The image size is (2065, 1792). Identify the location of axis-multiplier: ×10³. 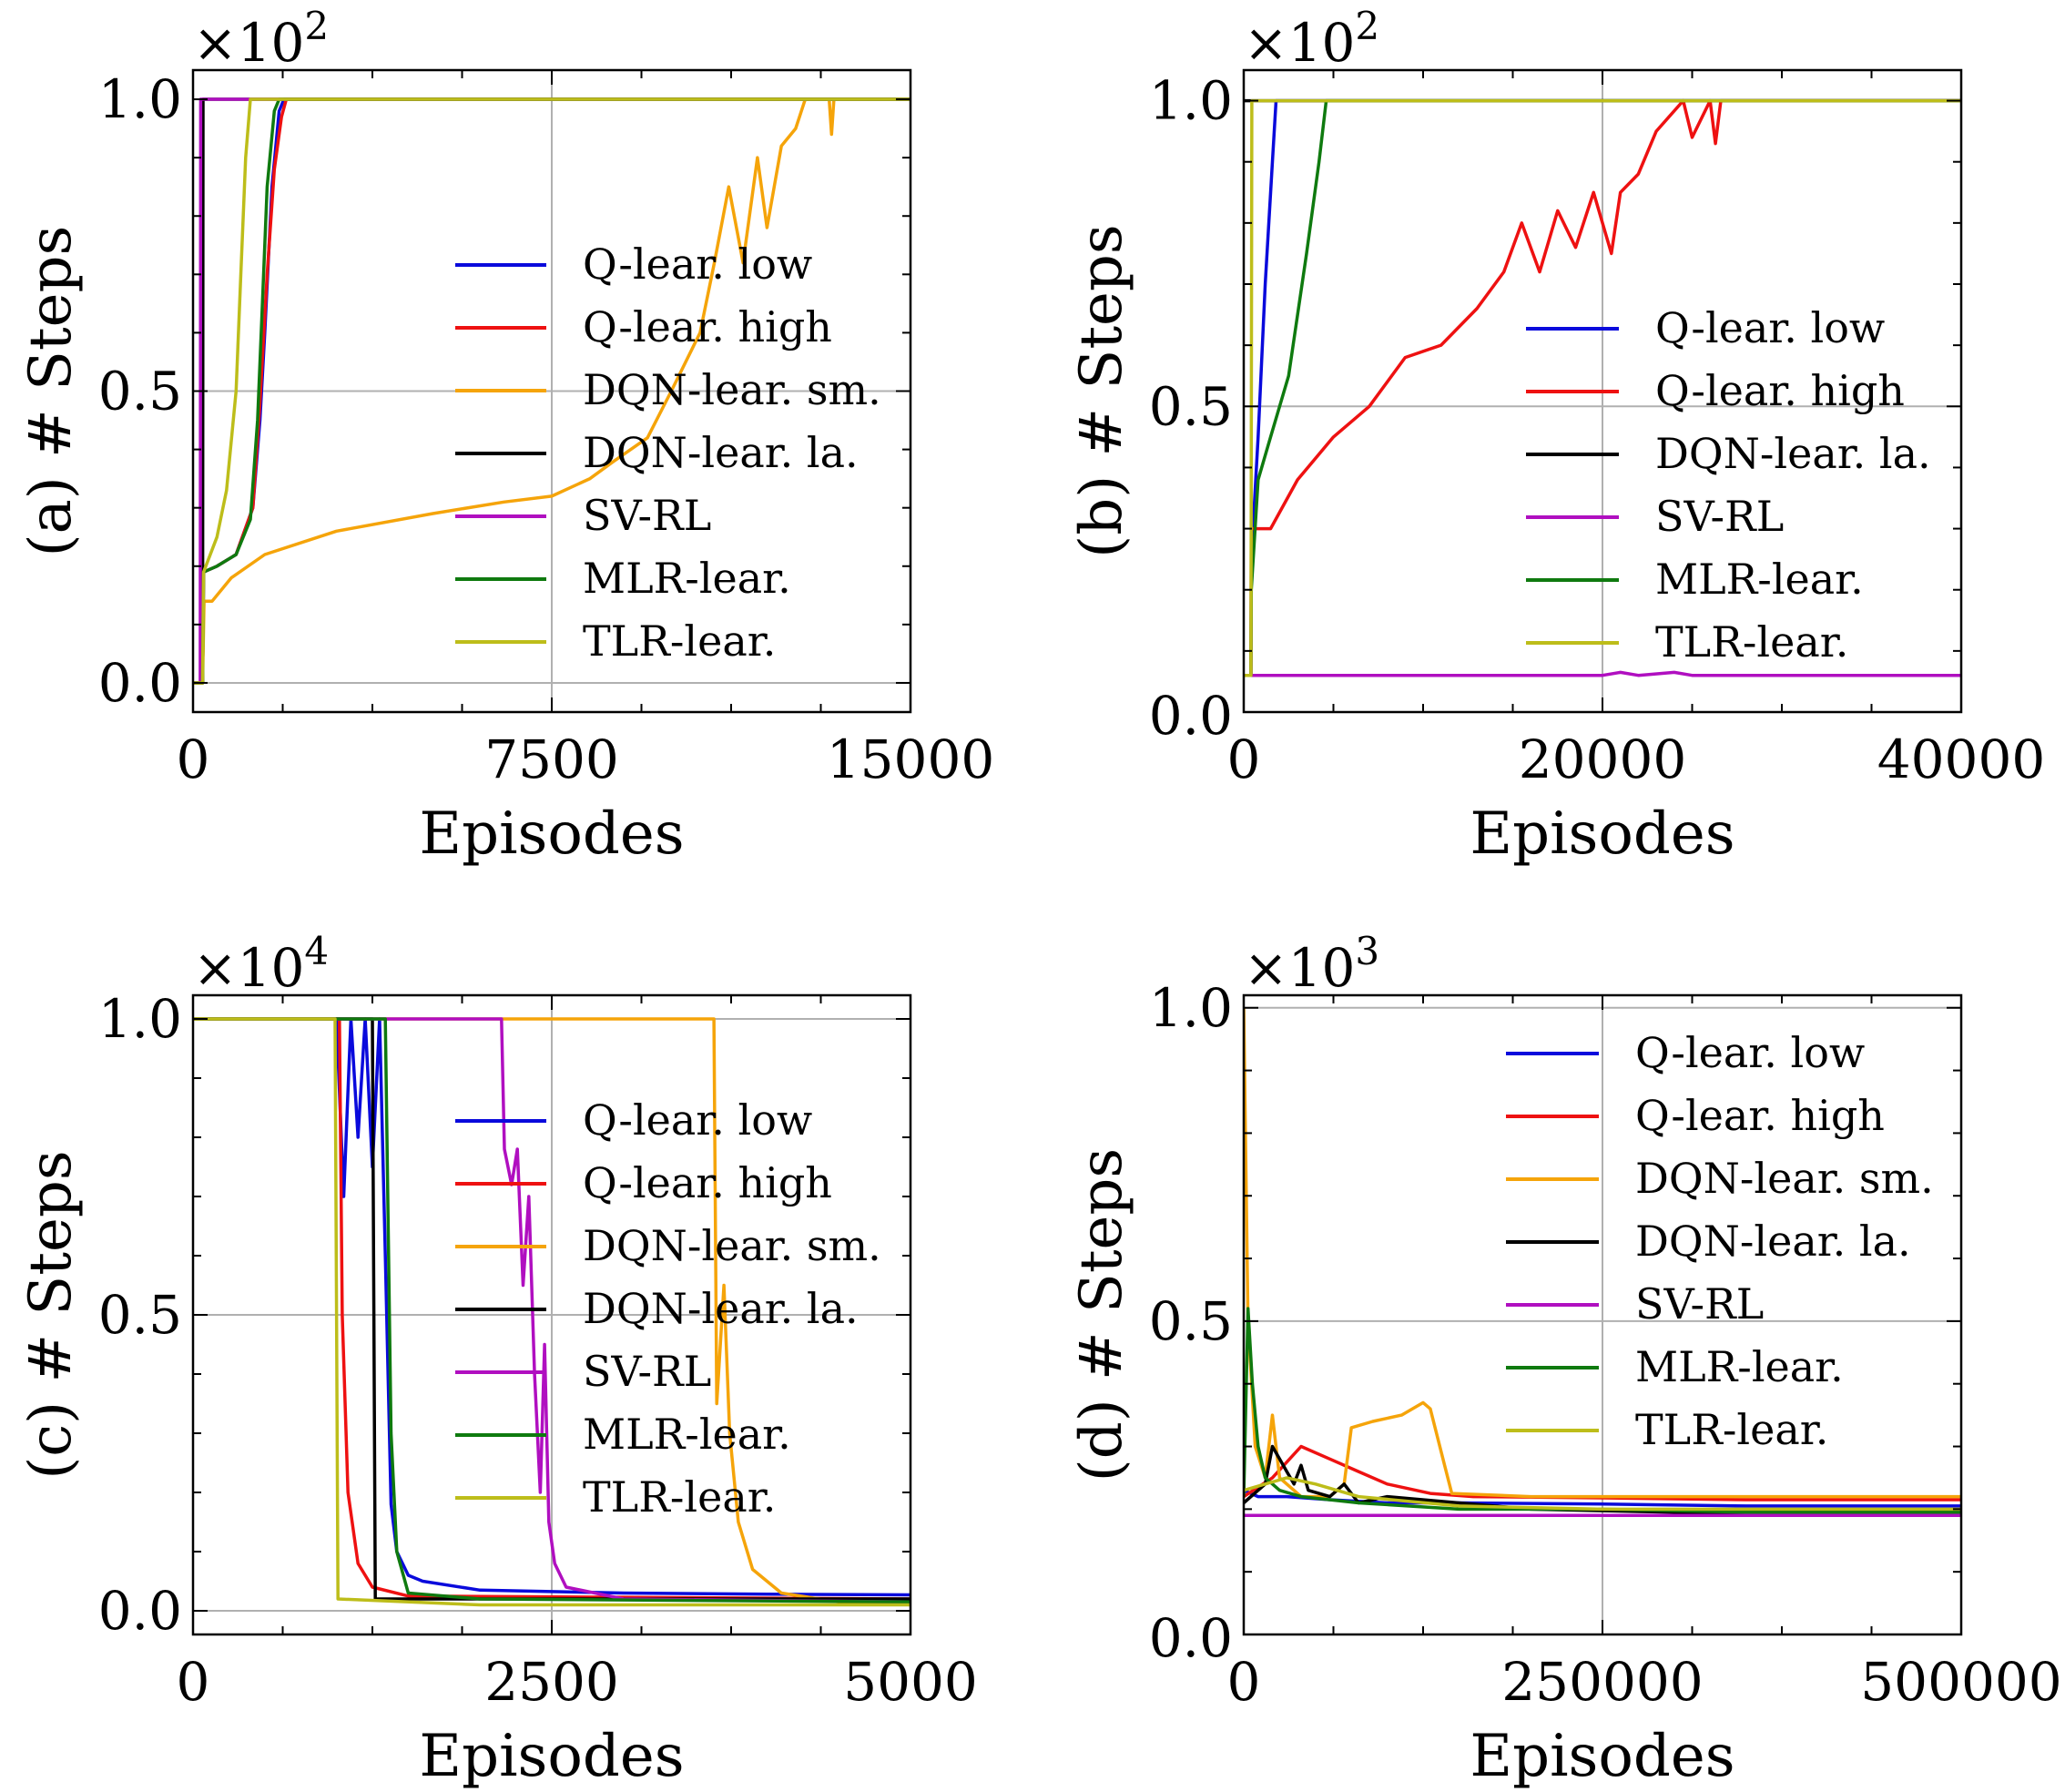
(1311, 964).